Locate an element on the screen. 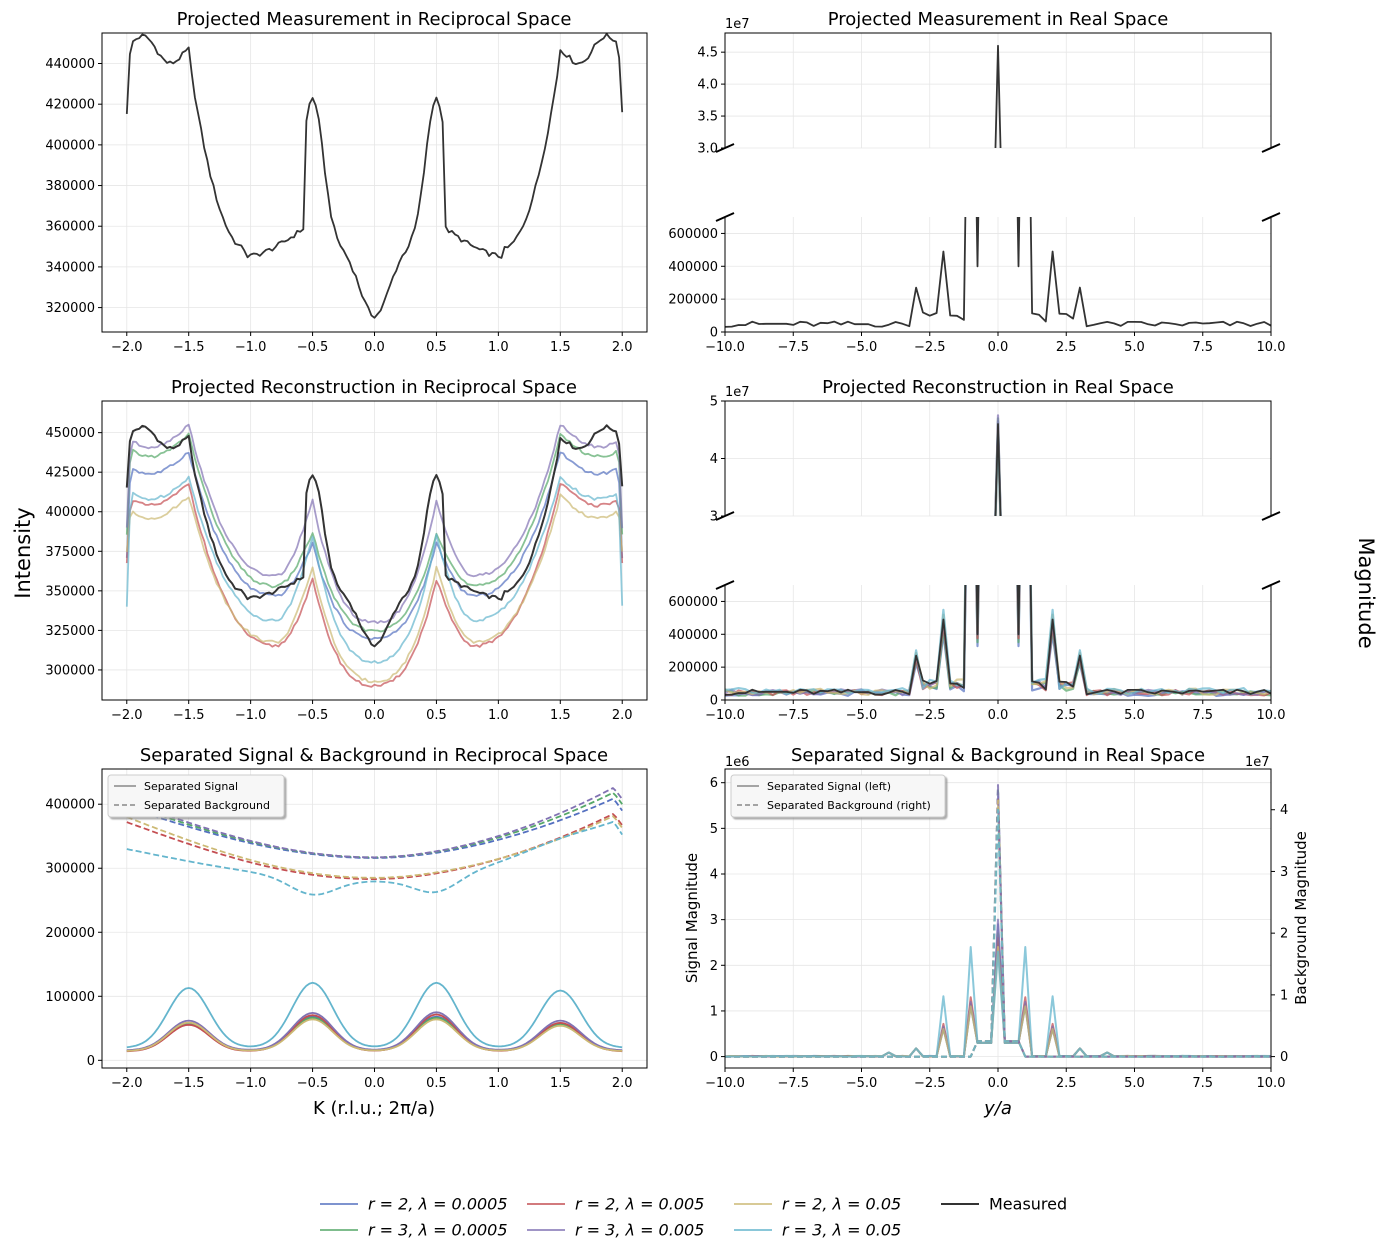 Image resolution: width=1386 pixels, height=1256 pixels. axis-scale-note: 1e7 is located at coordinates (737, 24).